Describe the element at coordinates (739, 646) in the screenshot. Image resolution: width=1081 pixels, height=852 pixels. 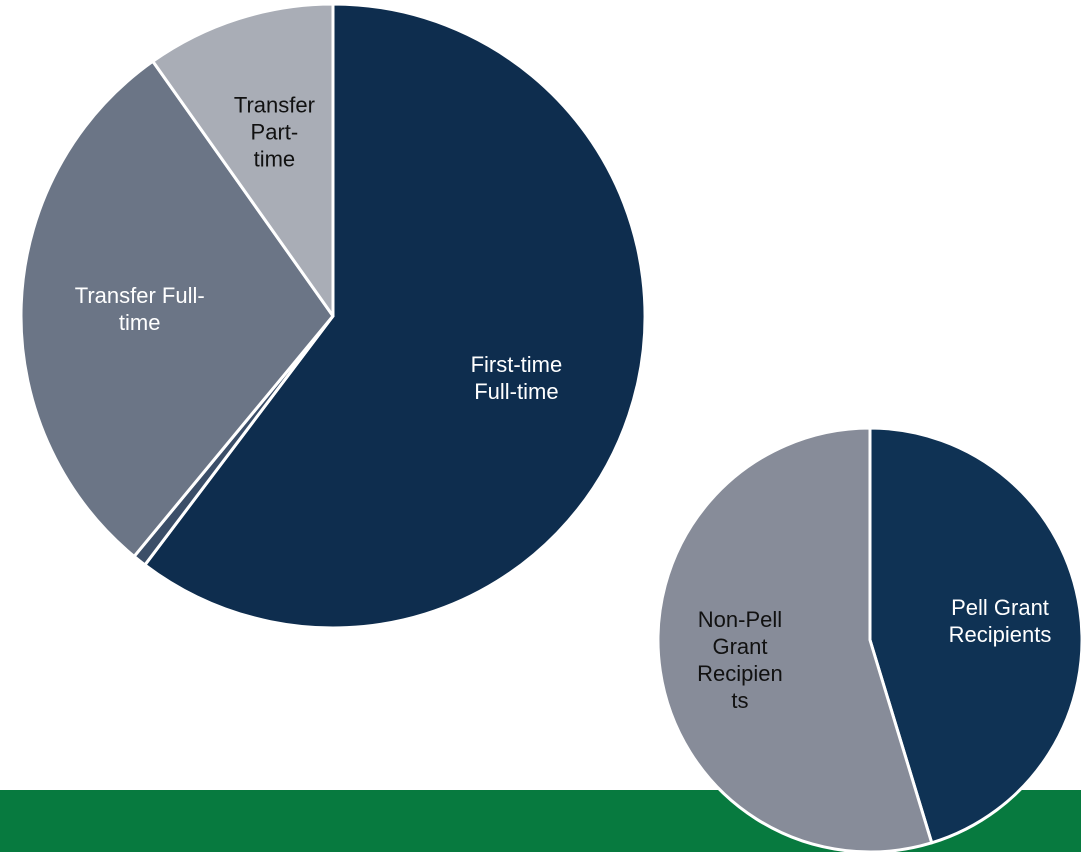
I see `slice-label-line: Grant` at that location.